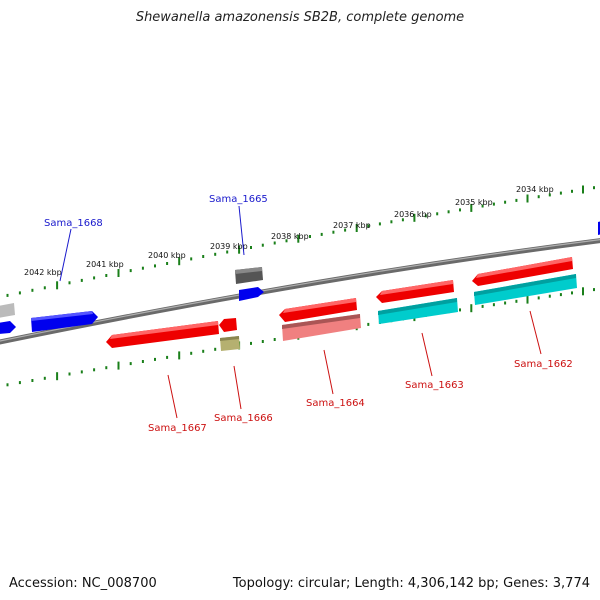  Describe the element at coordinates (249, 275) in the screenshot. I see `gene-dark-upper` at that location.